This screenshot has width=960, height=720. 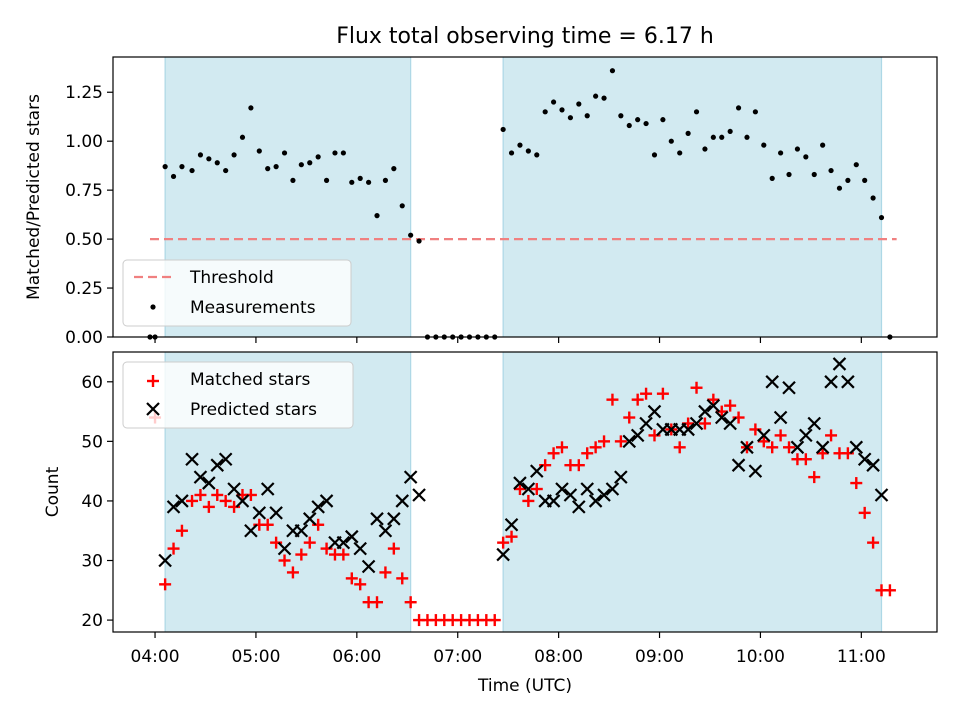 I want to click on count-x-axis: 04:00 05:00 06:00 07:00 08:00 09:00 10:00 11:00, so click(x=508, y=649).